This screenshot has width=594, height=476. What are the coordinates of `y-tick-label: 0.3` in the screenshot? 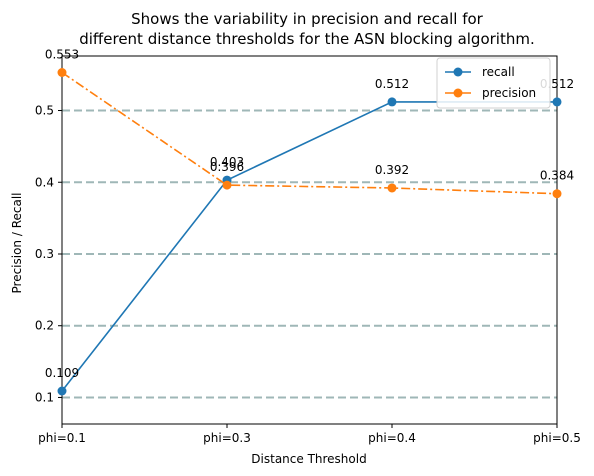 It's located at (44, 254).